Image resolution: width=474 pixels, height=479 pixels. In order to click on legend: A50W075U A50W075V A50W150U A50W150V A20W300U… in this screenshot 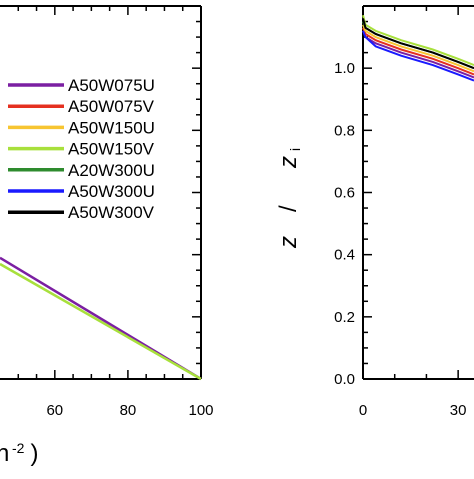, I will do `click(98, 158)`.